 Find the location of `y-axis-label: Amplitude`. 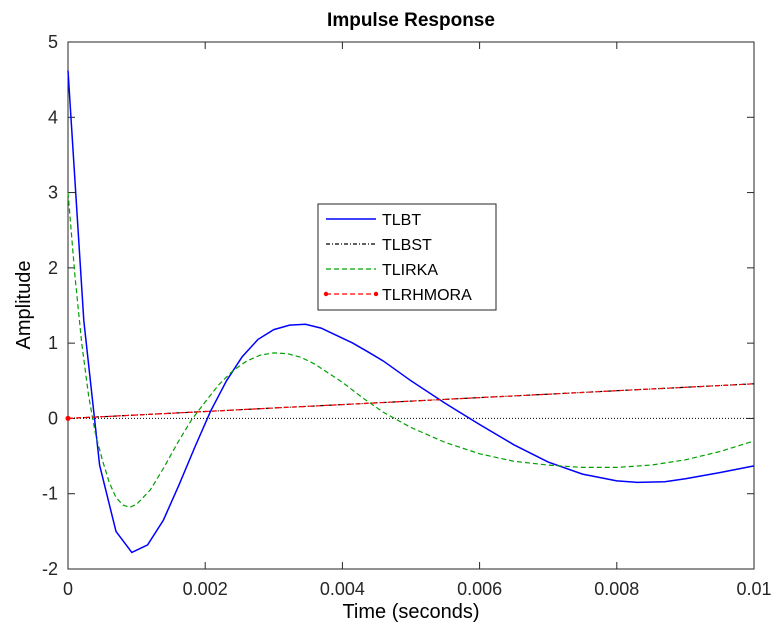

y-axis-label: Amplitude is located at coordinates (24, 305).